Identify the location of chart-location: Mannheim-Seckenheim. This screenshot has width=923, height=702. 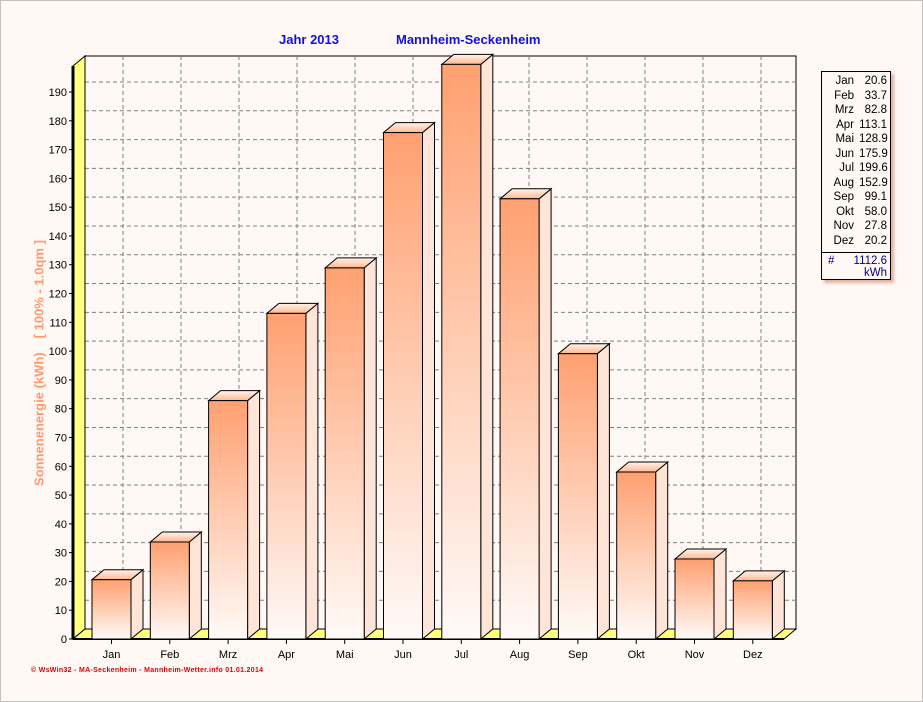
(468, 39).